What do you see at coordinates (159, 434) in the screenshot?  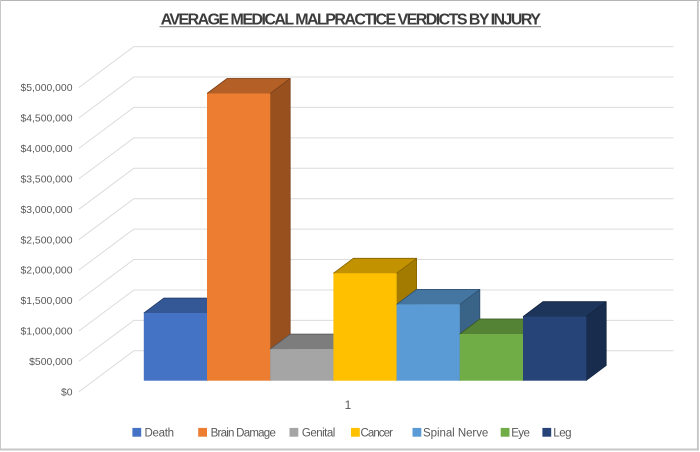 I see `svg-text: Death` at bounding box center [159, 434].